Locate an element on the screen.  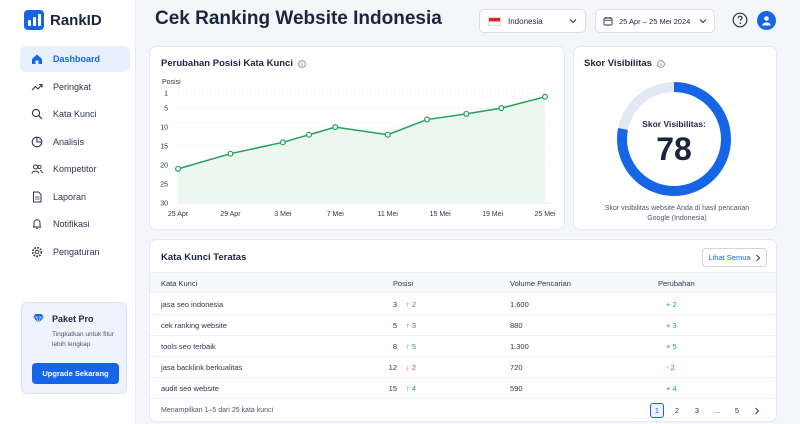
user-icon is located at coordinates (766, 21).